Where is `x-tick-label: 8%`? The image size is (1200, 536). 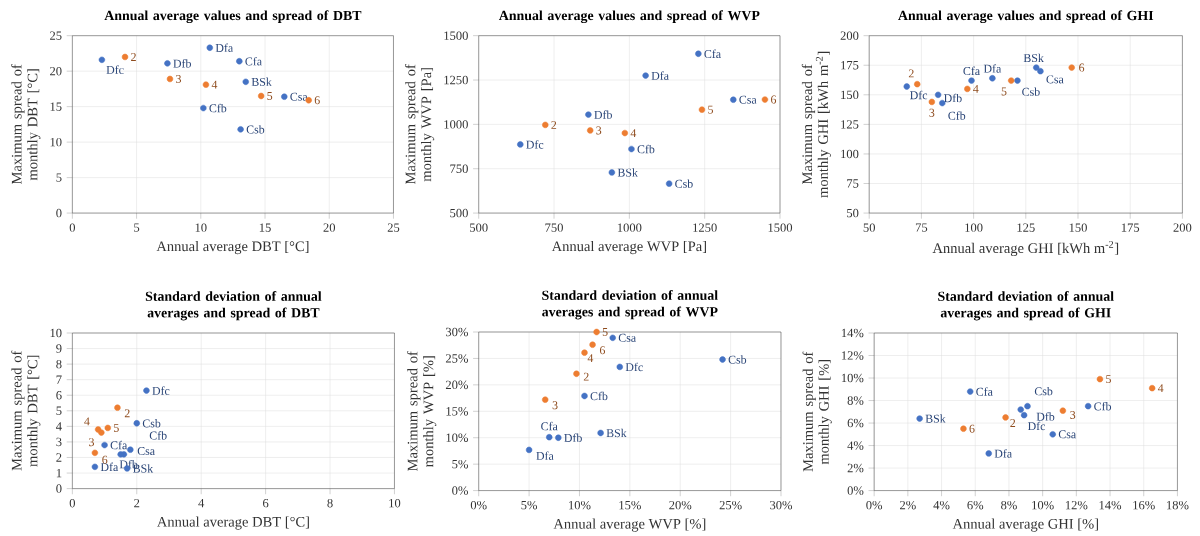
x-tick-label: 8% is located at coordinates (1009, 505).